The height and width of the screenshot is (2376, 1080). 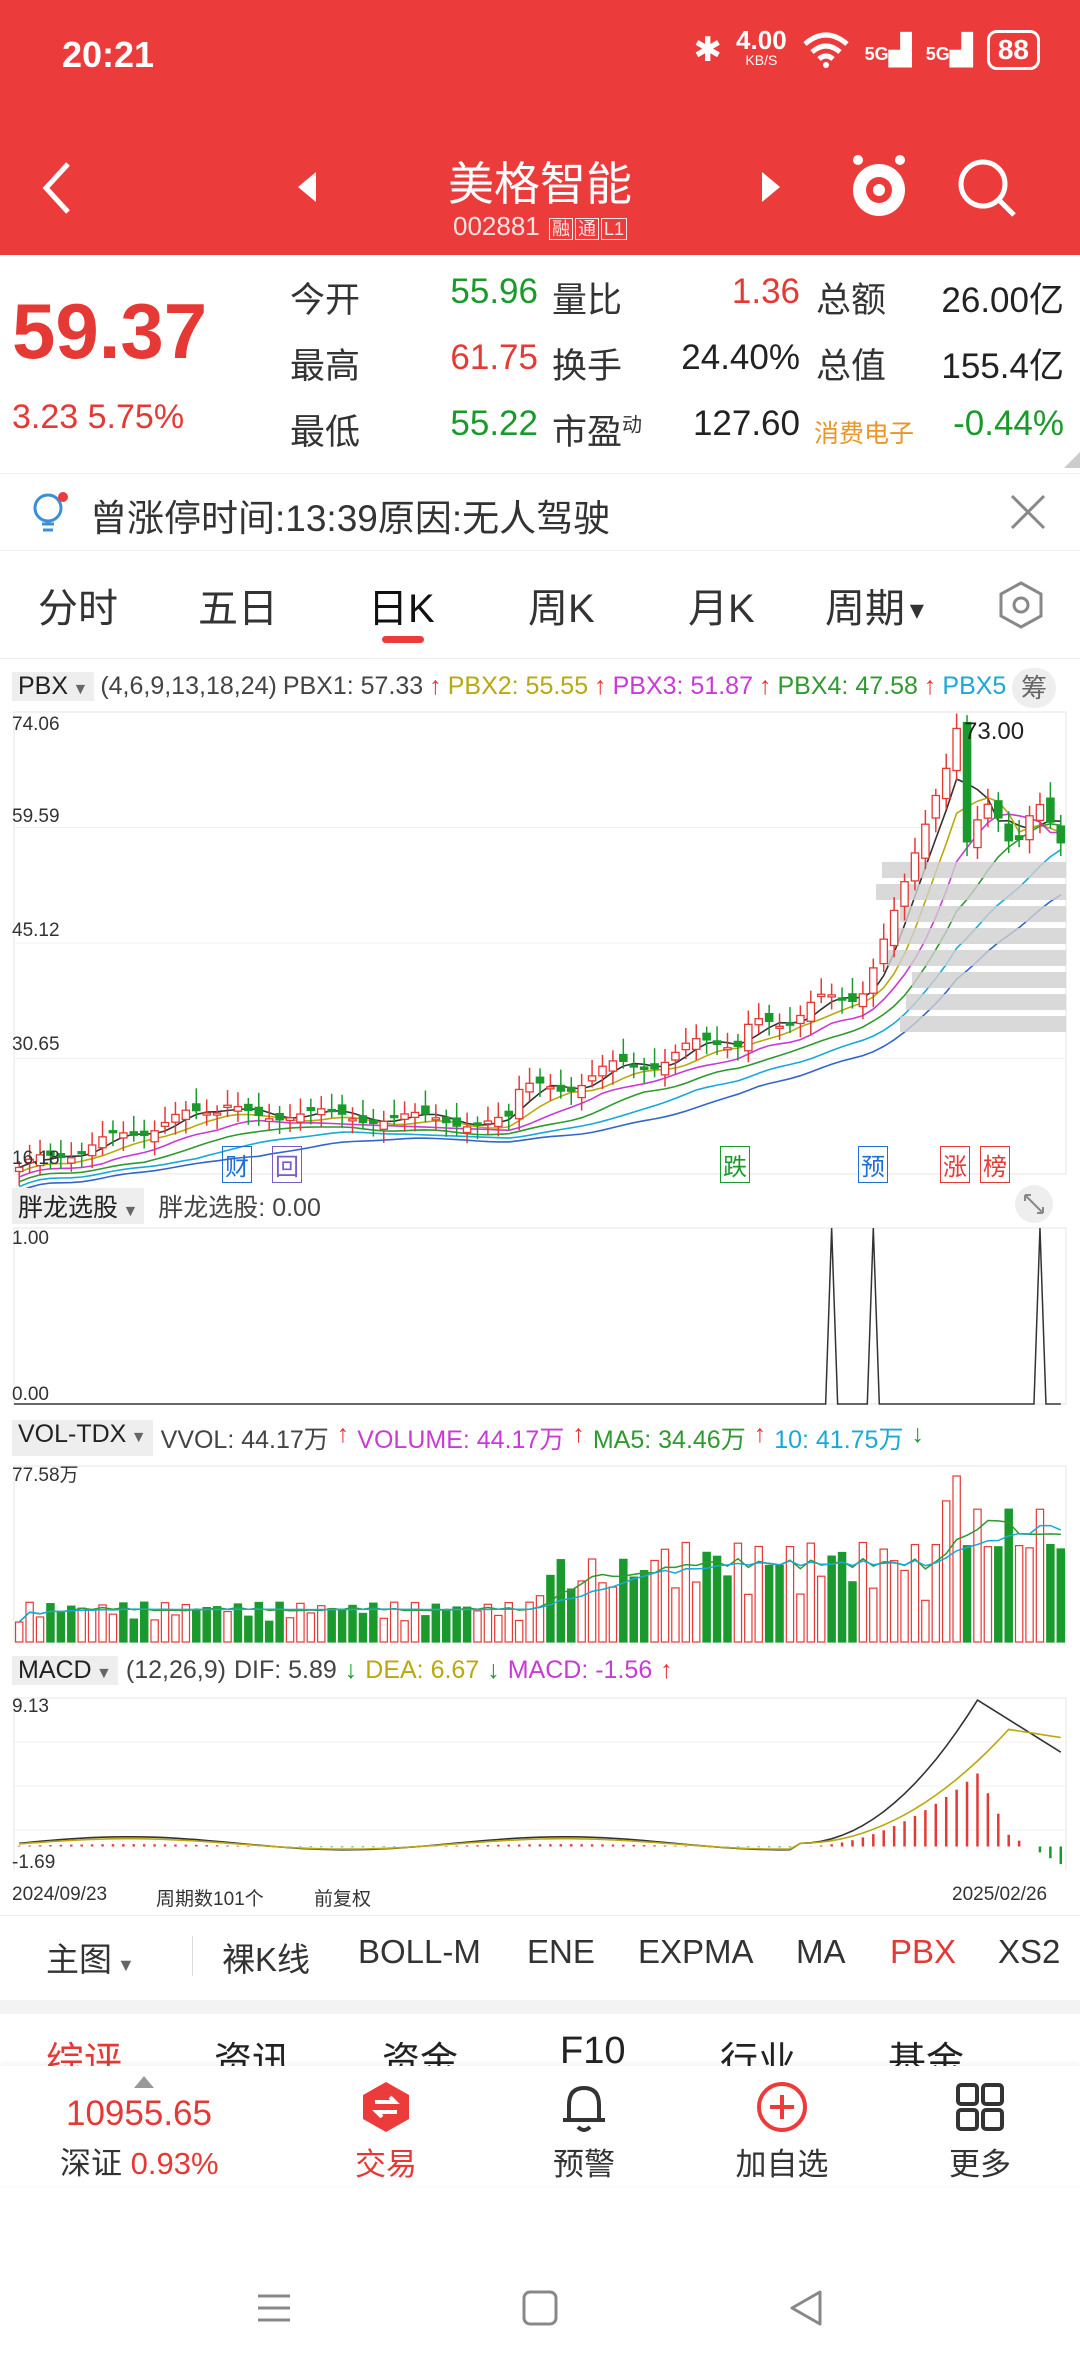 I want to click on tab-fund-flow: 资金, so click(x=420, y=2054).